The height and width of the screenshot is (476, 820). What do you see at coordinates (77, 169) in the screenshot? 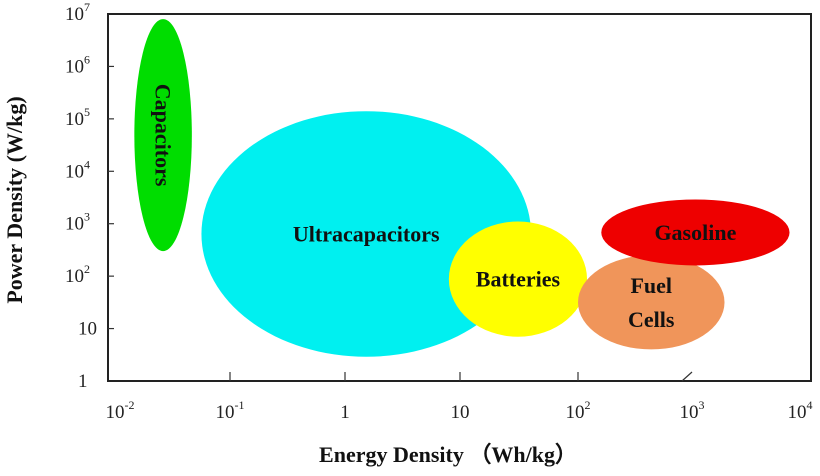
I see `y-tick-label: 10⁴` at bounding box center [77, 169].